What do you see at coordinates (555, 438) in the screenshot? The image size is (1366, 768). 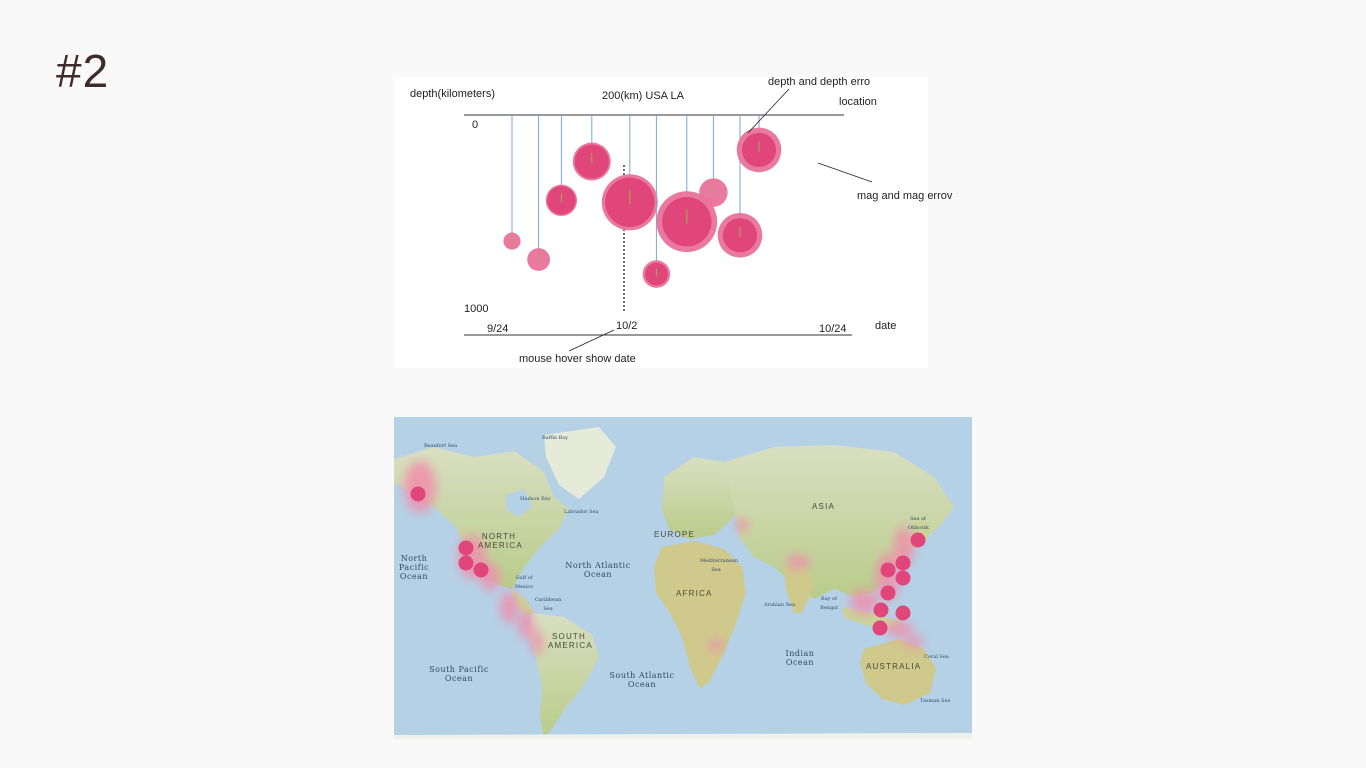 I see `ocean-label-baffin: Baffin Bay` at bounding box center [555, 438].